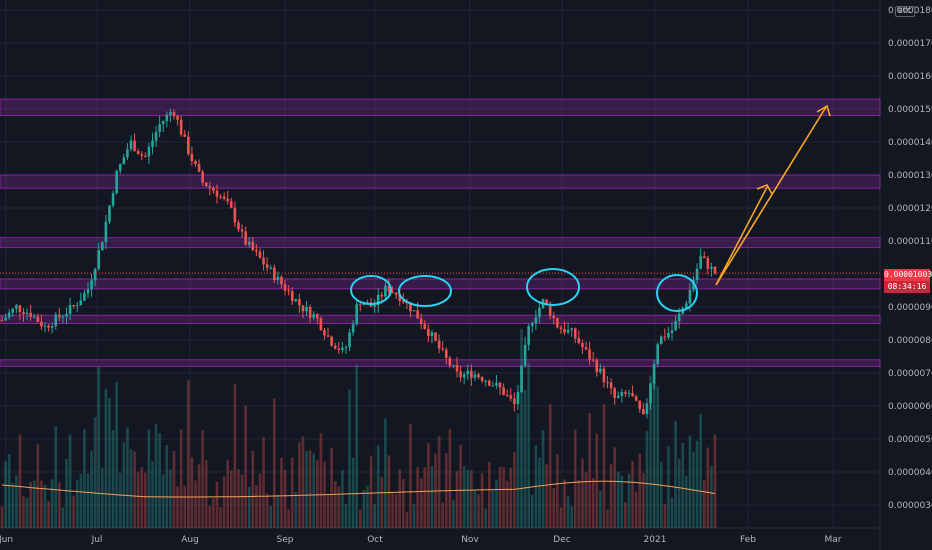  Describe the element at coordinates (6, 540) in the screenshot. I see `x-tick-label: Jun` at that location.